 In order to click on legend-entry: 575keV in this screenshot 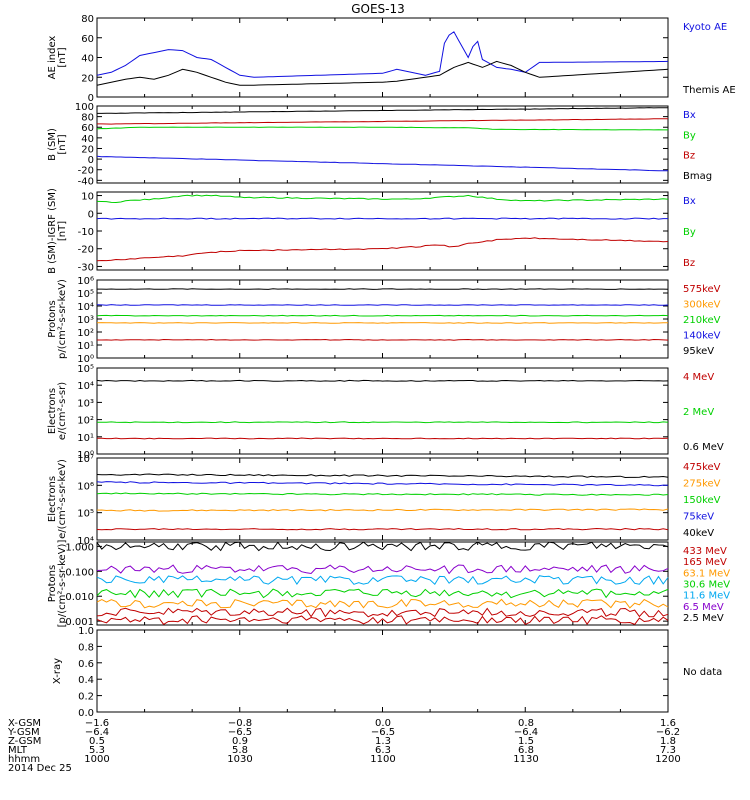, I will do `click(702, 289)`.